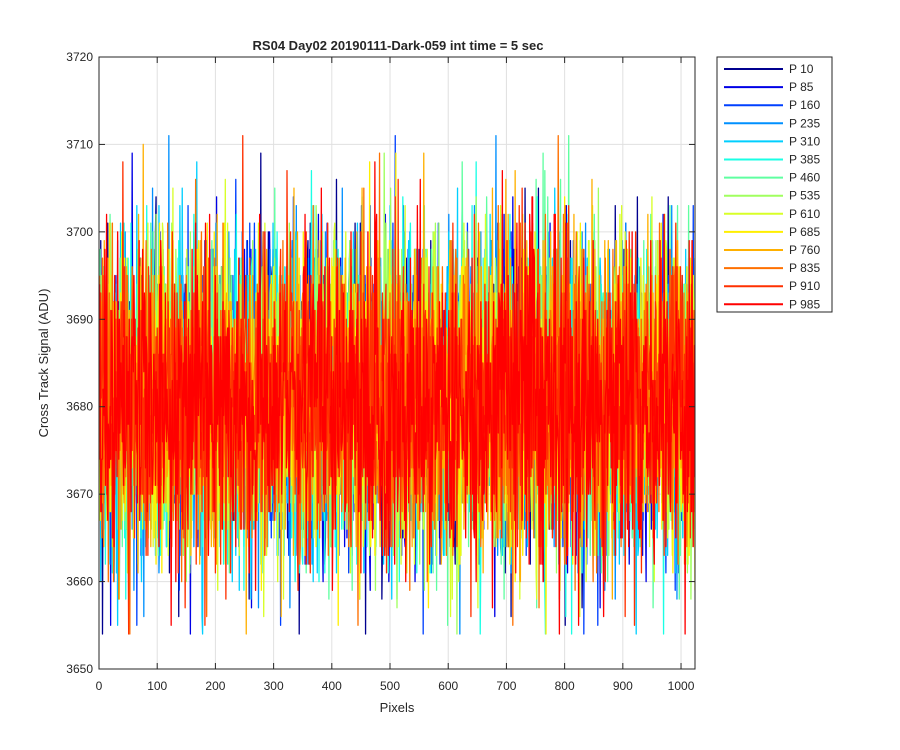  Describe the element at coordinates (804, 141) in the screenshot. I see `legend-label: P 310` at that location.